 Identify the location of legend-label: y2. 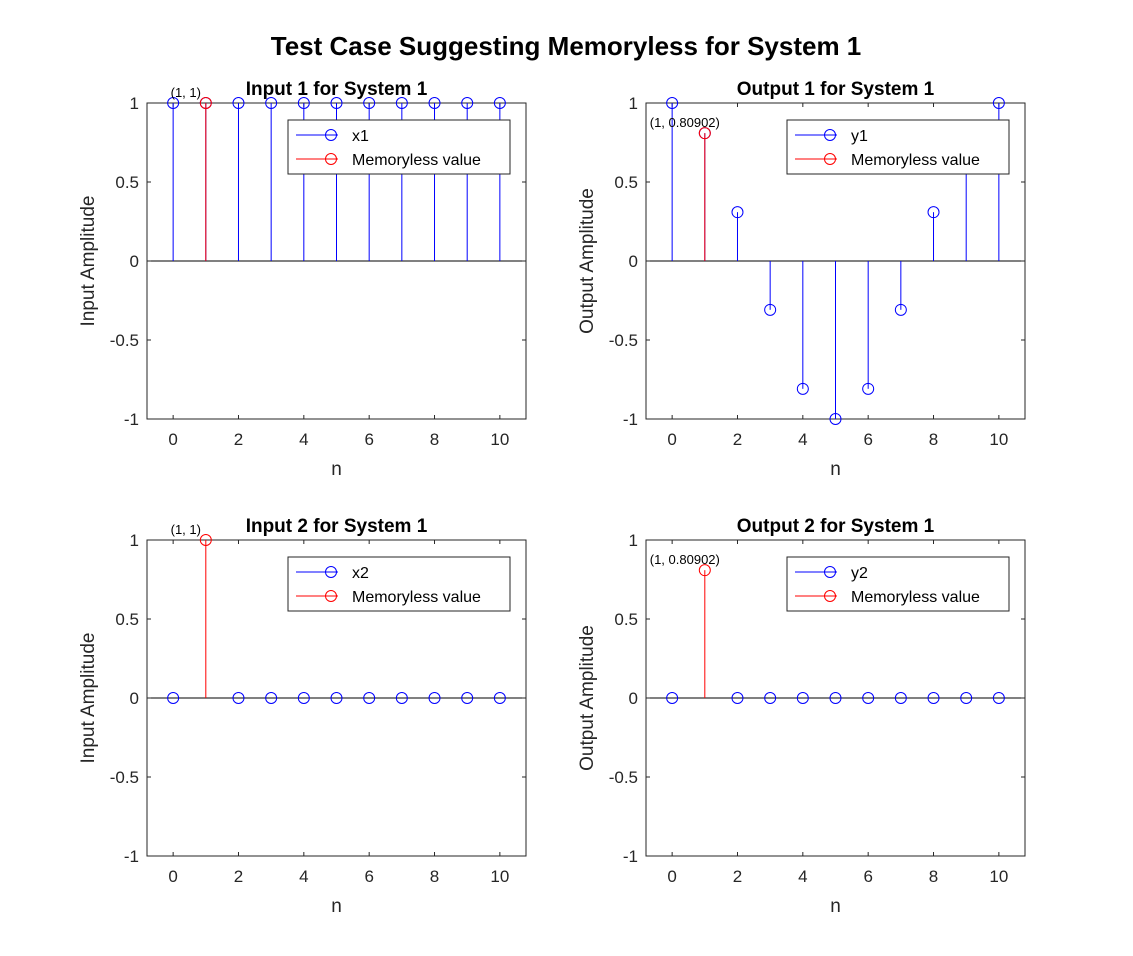
(859, 573).